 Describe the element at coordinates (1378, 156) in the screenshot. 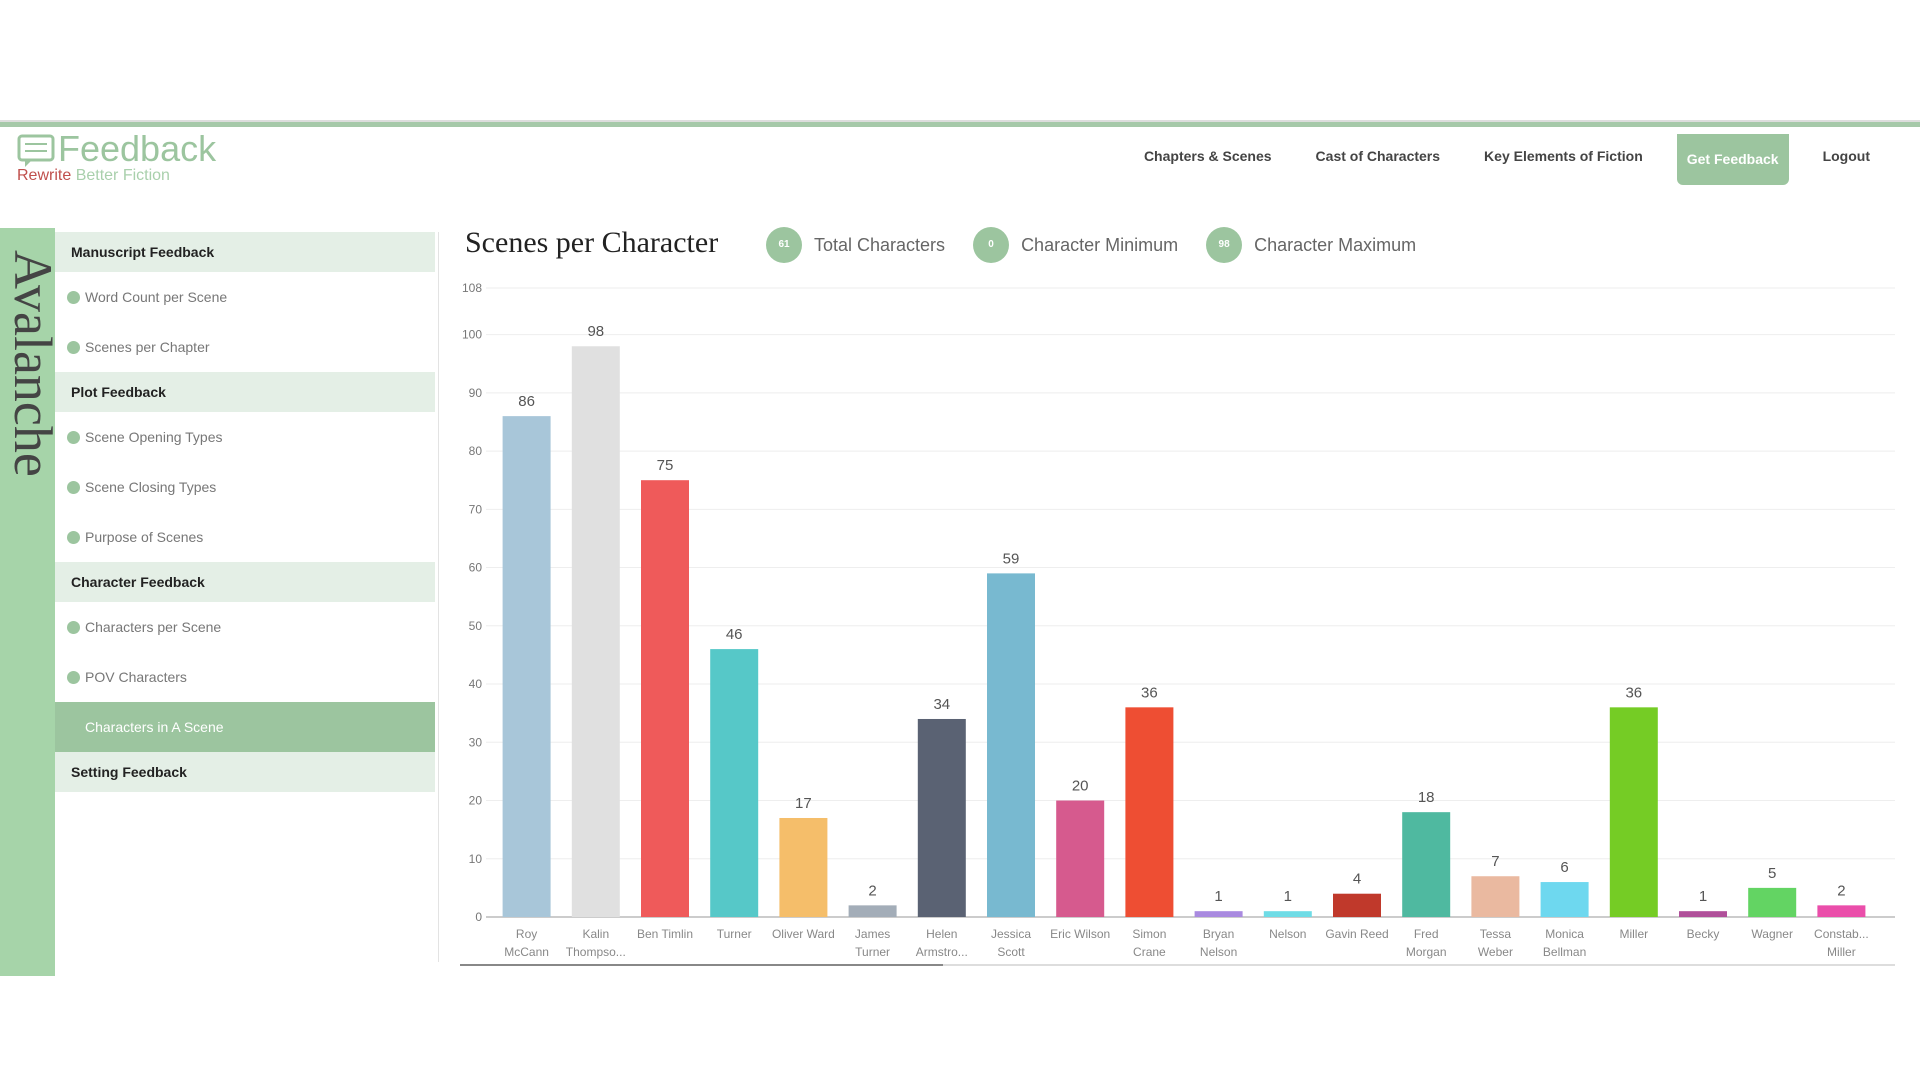

I see `nav-item: Cast of Characters` at that location.